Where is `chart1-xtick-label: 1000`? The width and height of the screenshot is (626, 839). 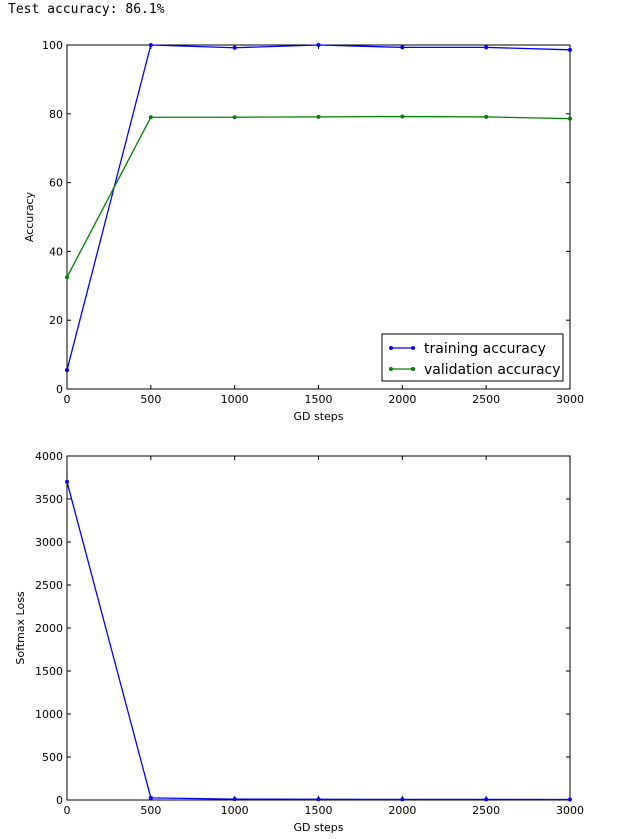 chart1-xtick-label: 1000 is located at coordinates (235, 399).